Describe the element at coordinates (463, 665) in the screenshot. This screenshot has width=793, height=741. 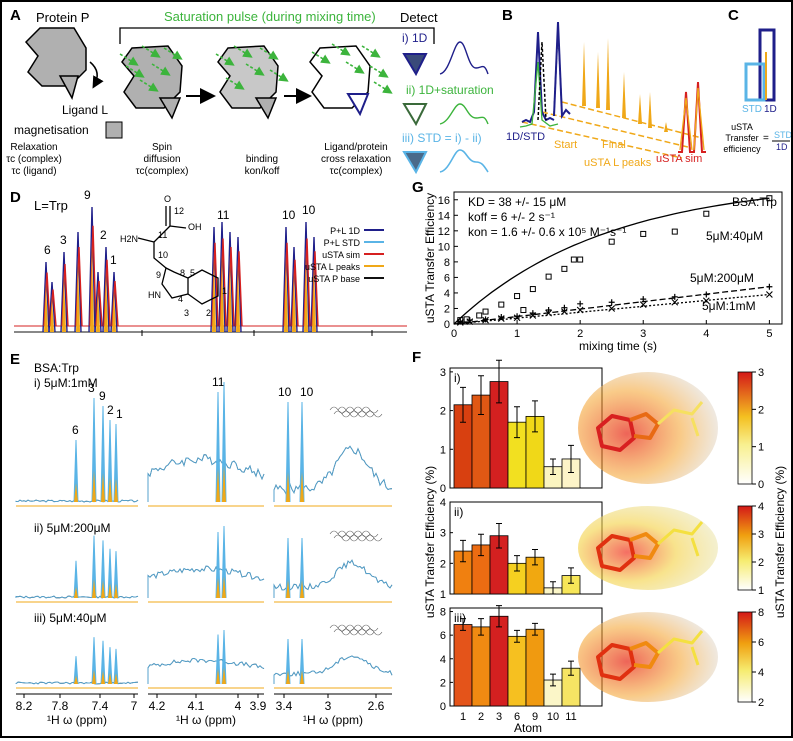
I see `f-bar` at that location.